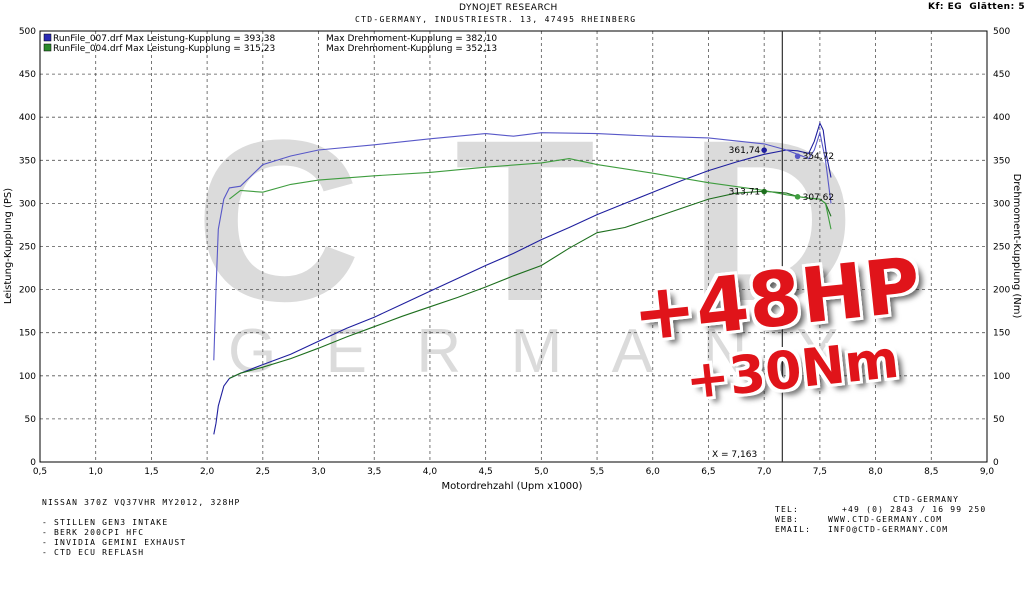 The height and width of the screenshot is (592, 1024). I want to click on x-tick-label: 2,5, so click(263, 472).